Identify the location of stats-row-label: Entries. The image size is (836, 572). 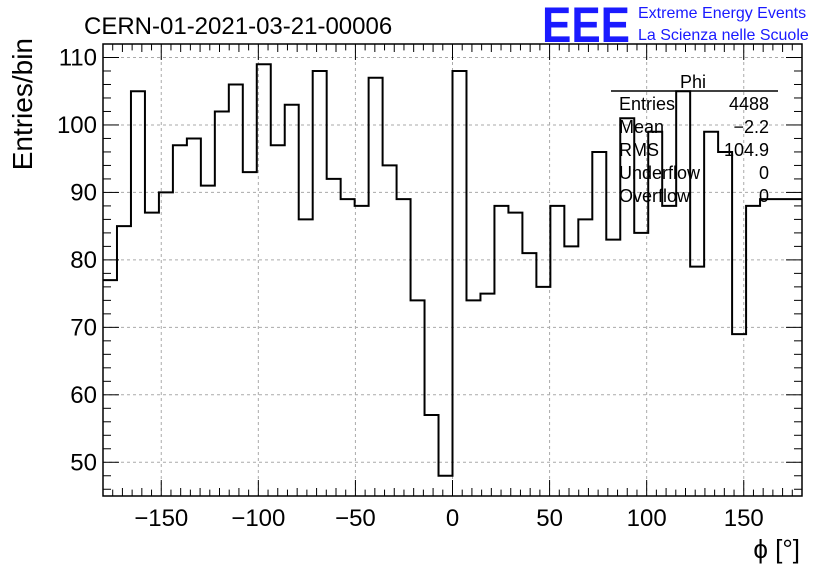
(647, 104).